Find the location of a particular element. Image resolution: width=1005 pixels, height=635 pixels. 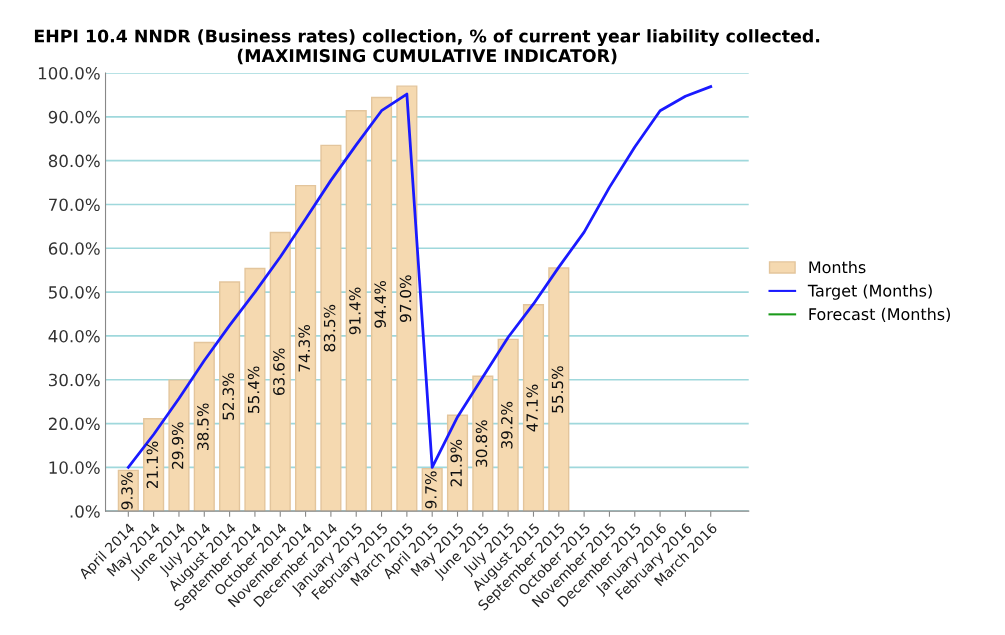

data-label: 39.2% is located at coordinates (507, 425).